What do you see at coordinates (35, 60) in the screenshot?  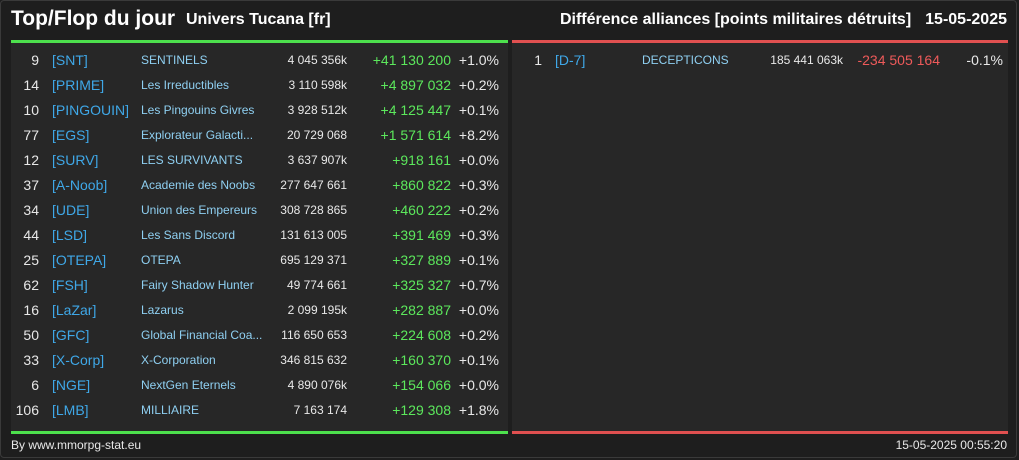 I see `alliance-rank: 9` at bounding box center [35, 60].